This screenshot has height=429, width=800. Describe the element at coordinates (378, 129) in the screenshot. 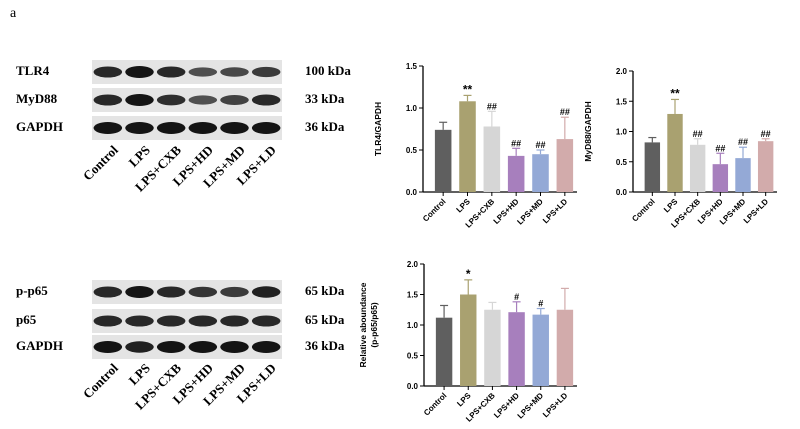

I see `y-axis-label: TLR4/GAPDH` at that location.